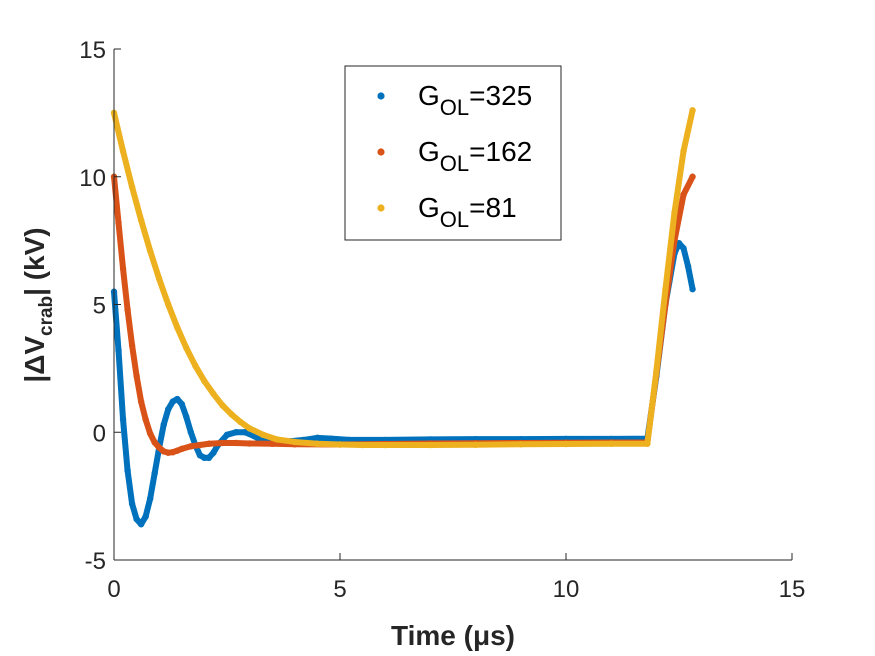  I want to click on y-tick-label: 5, so click(99, 306).